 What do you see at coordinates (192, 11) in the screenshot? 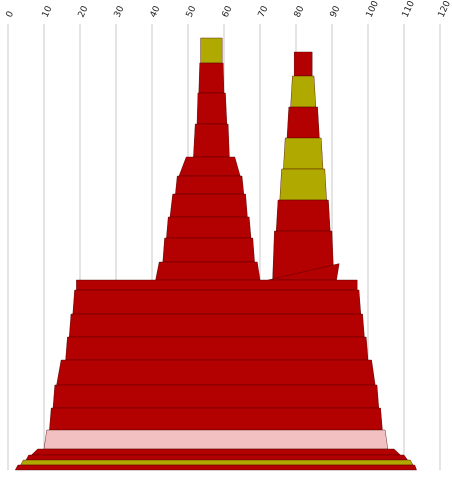
I see `x-tick-label: 50` at bounding box center [192, 11].